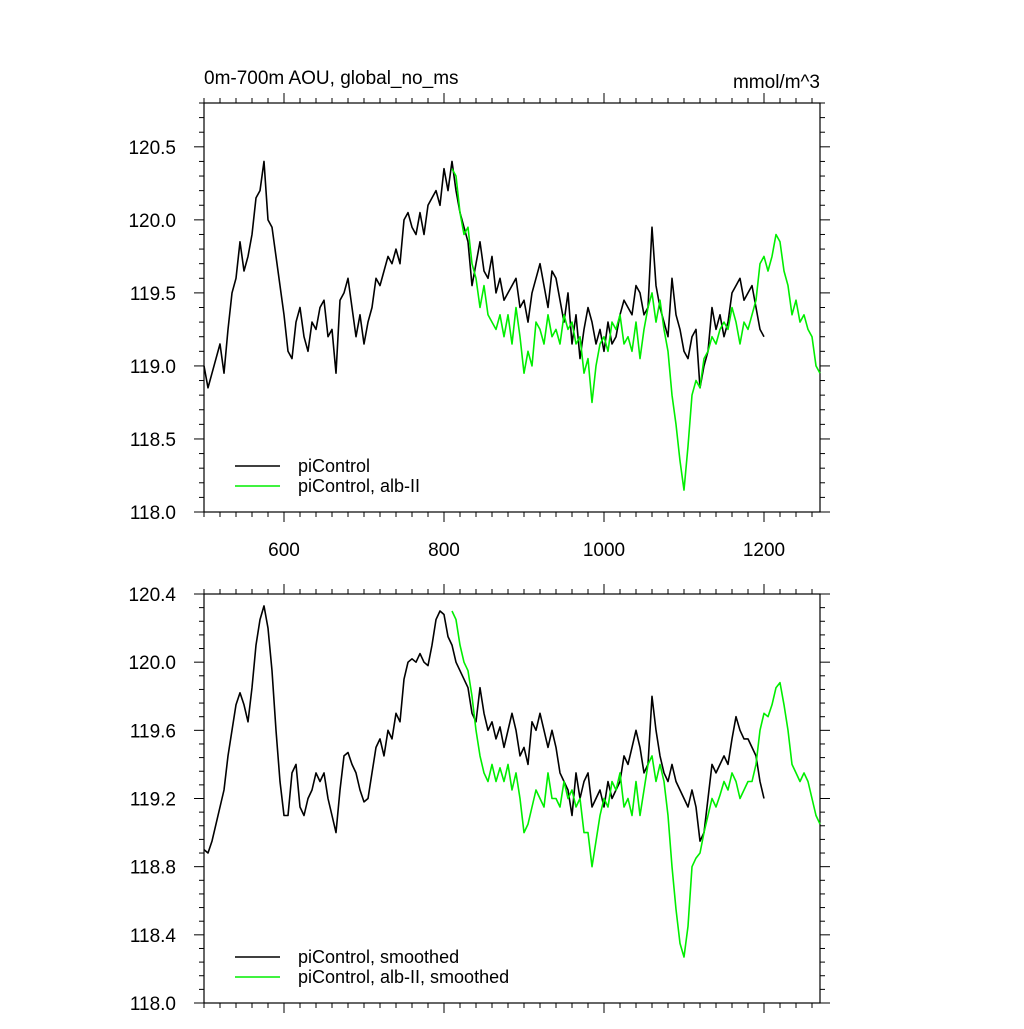 This screenshot has width=1024, height=1029. What do you see at coordinates (153, 1004) in the screenshot?
I see `bottom-y-tick-label: 118.0` at bounding box center [153, 1004].